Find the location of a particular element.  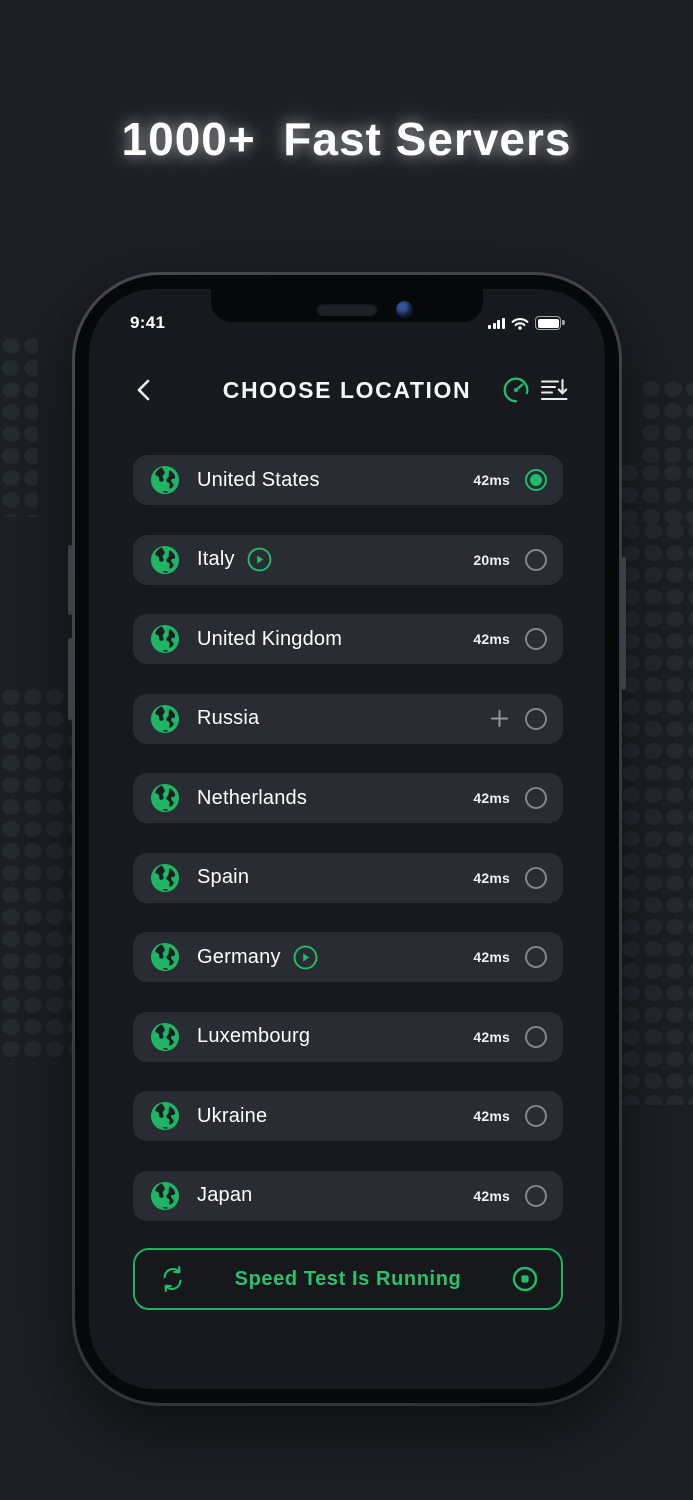

server-name: Italy is located at coordinates (216, 559).